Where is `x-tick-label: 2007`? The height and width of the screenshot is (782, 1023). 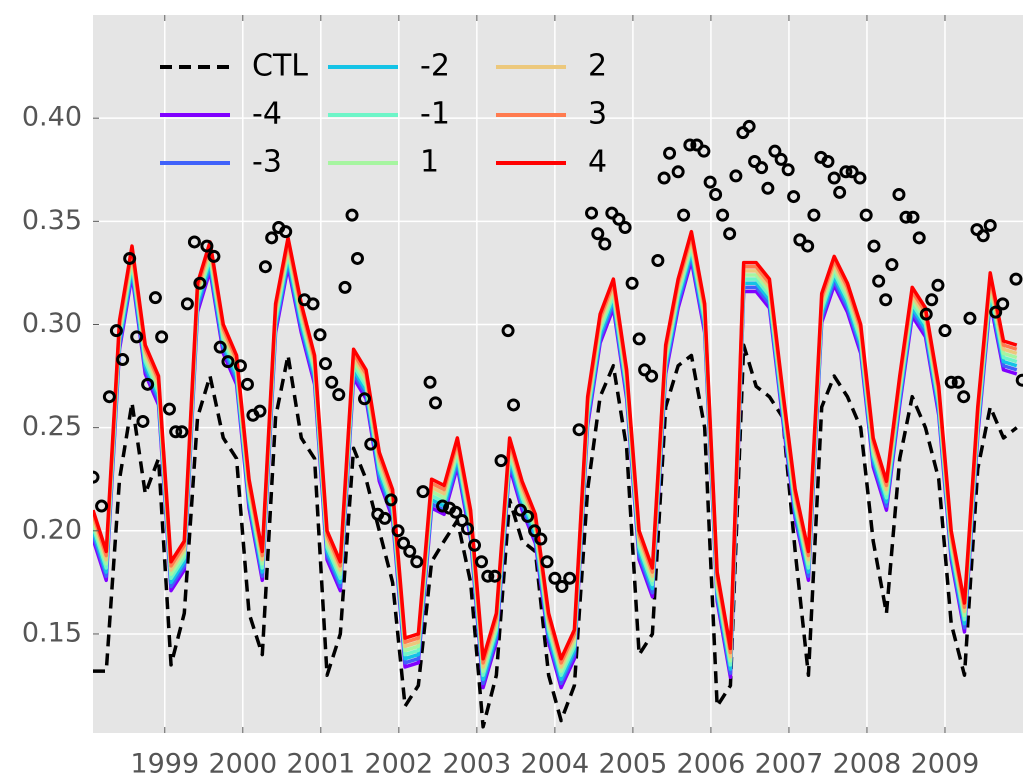
x-tick-label: 2007 is located at coordinates (789, 764).